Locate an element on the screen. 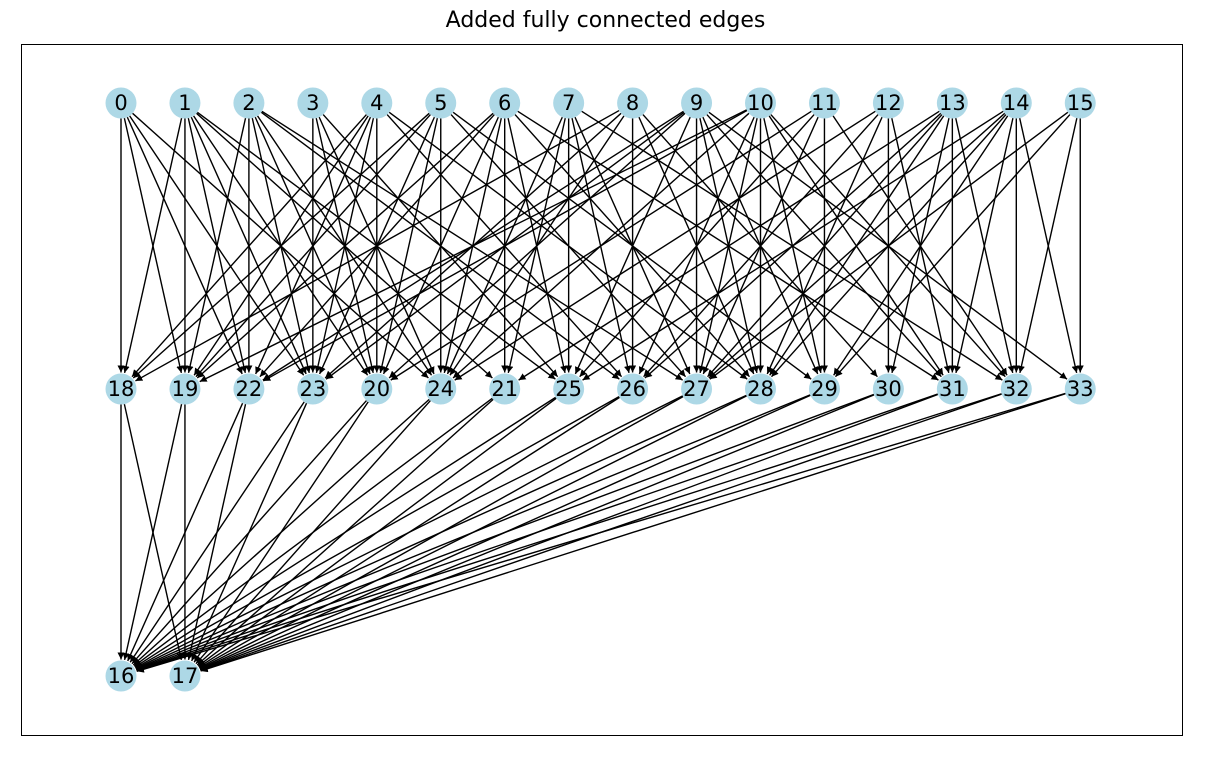 This screenshot has height=759, width=1211. node-label: 5 is located at coordinates (440, 103).